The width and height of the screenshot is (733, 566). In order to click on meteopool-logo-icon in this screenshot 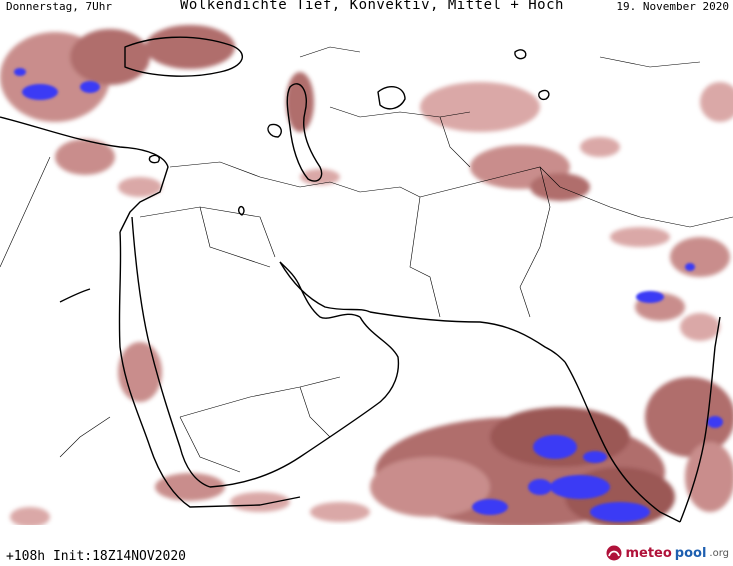, I will do `click(614, 553)`.